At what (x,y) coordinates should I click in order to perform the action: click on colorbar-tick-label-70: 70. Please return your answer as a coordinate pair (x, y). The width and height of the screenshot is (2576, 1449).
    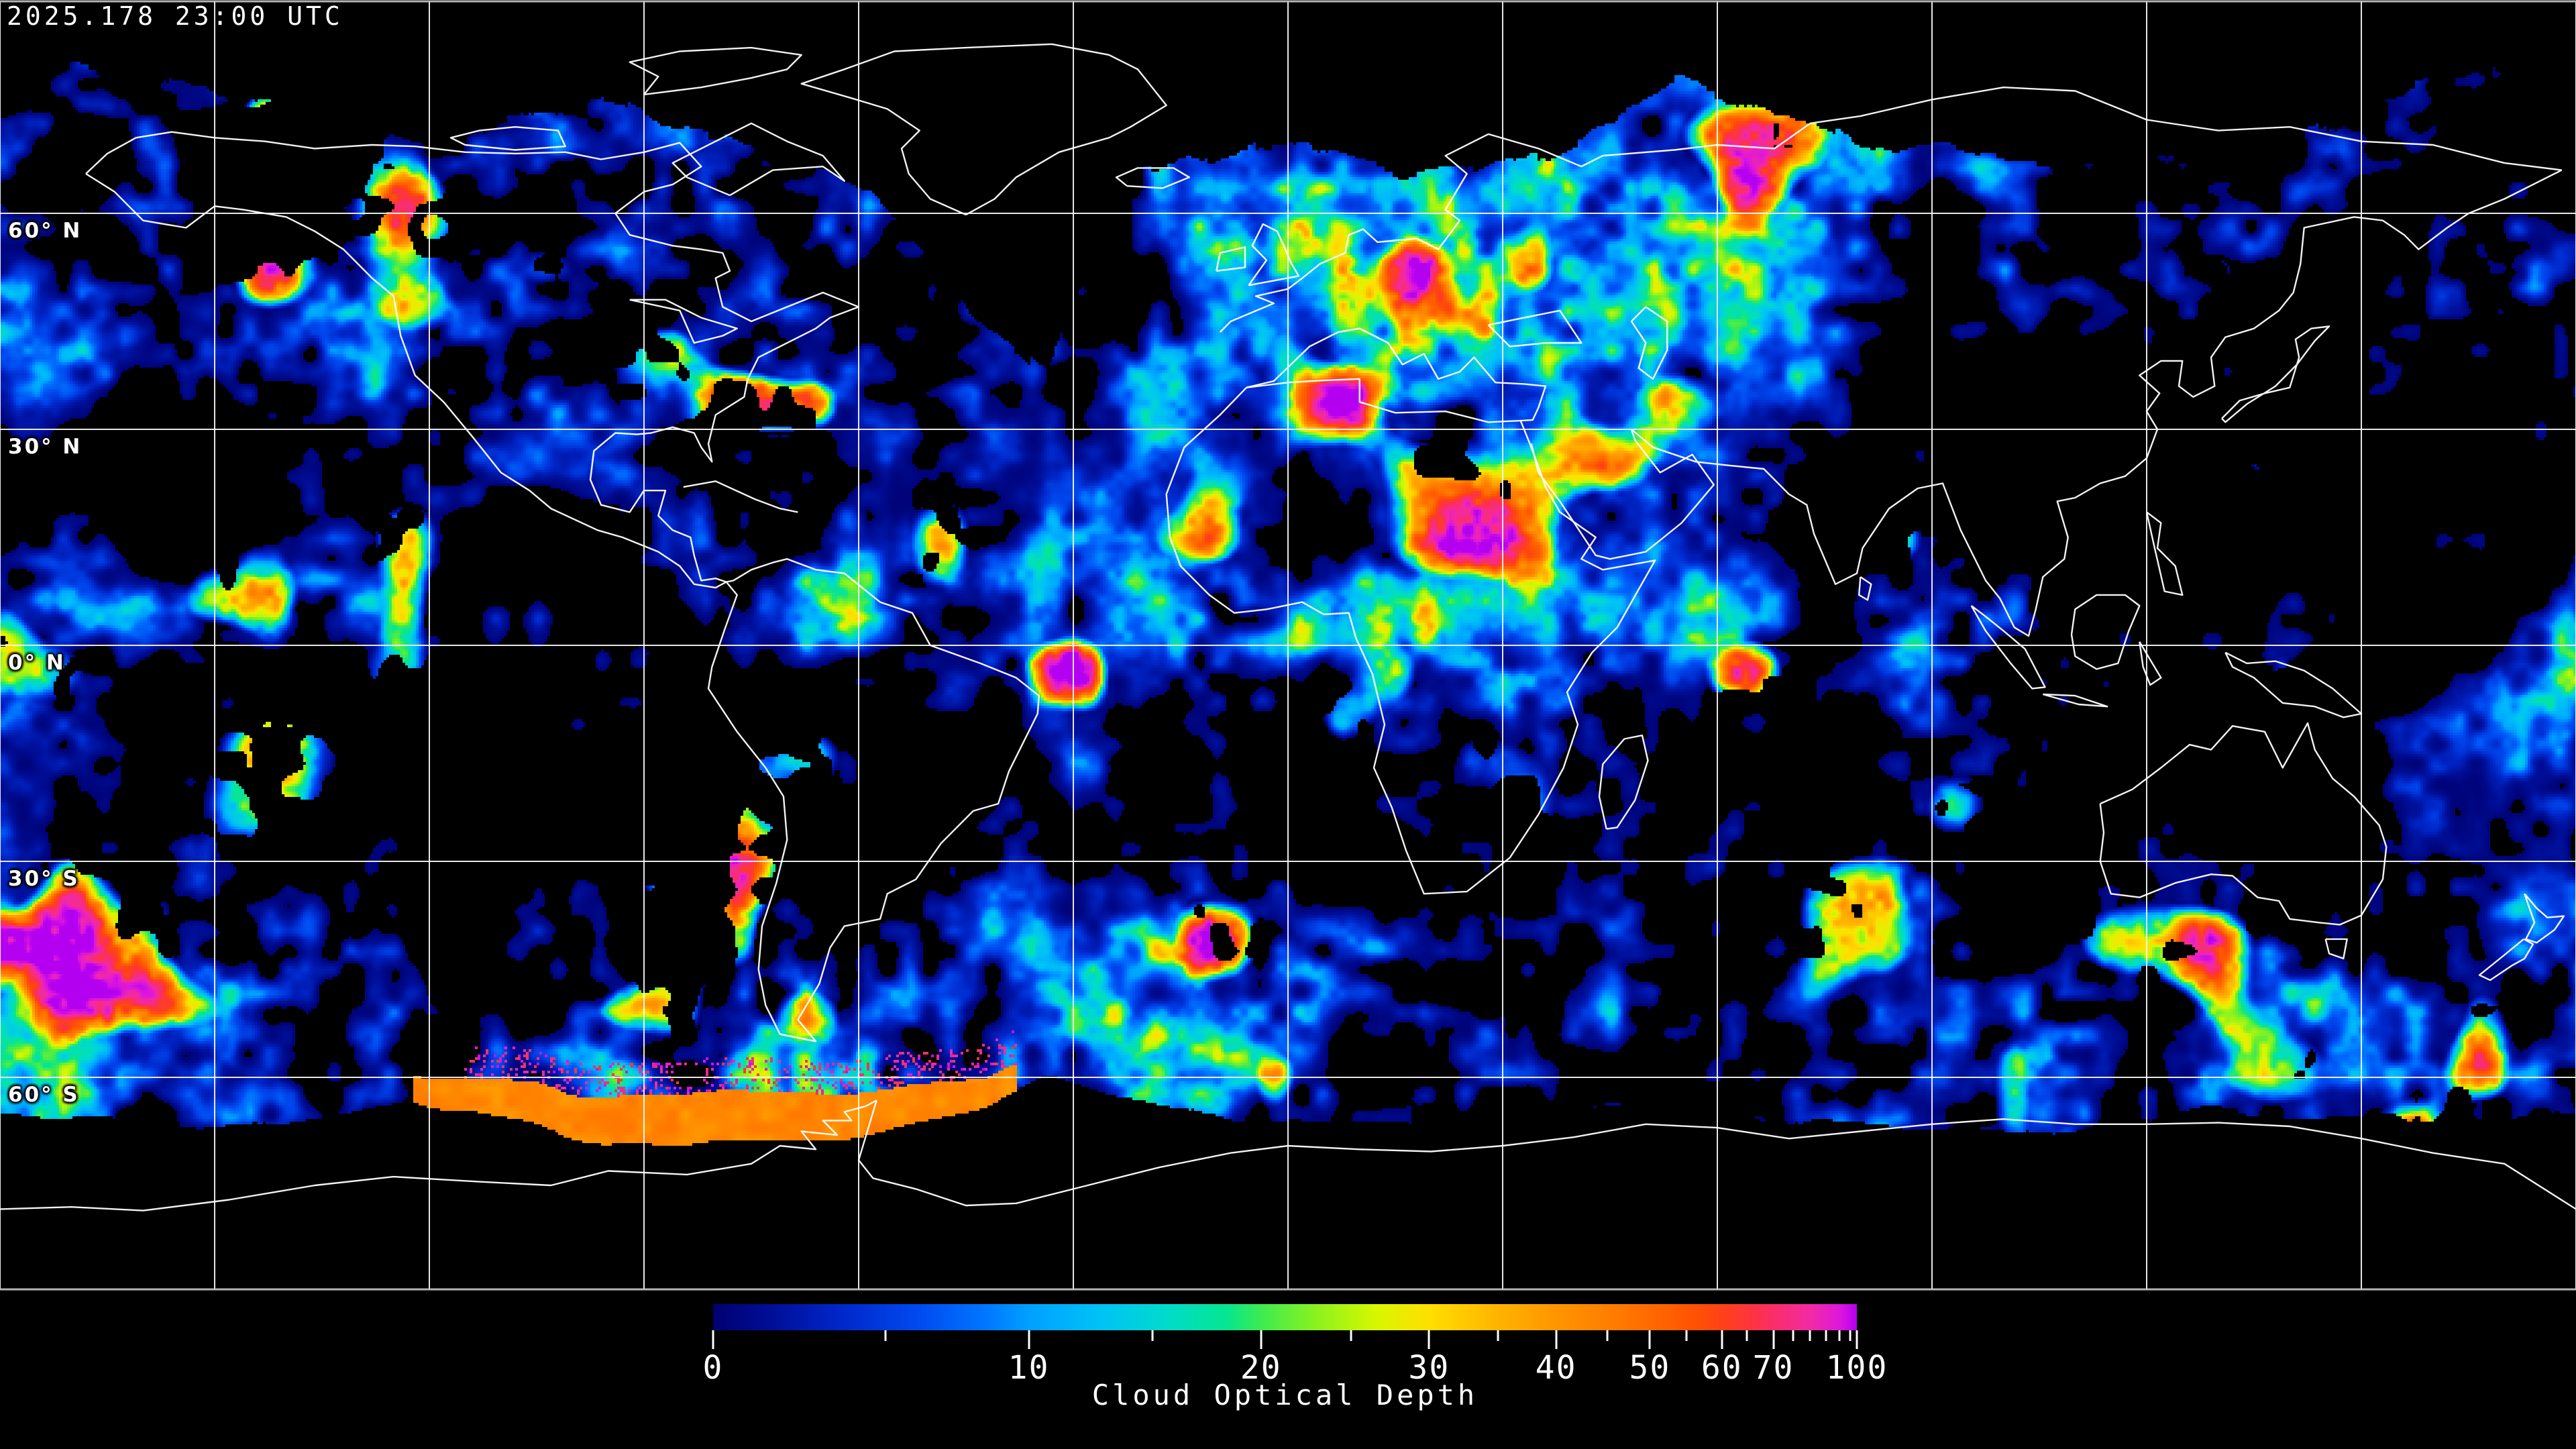
    Looking at the image, I should click on (1773, 1368).